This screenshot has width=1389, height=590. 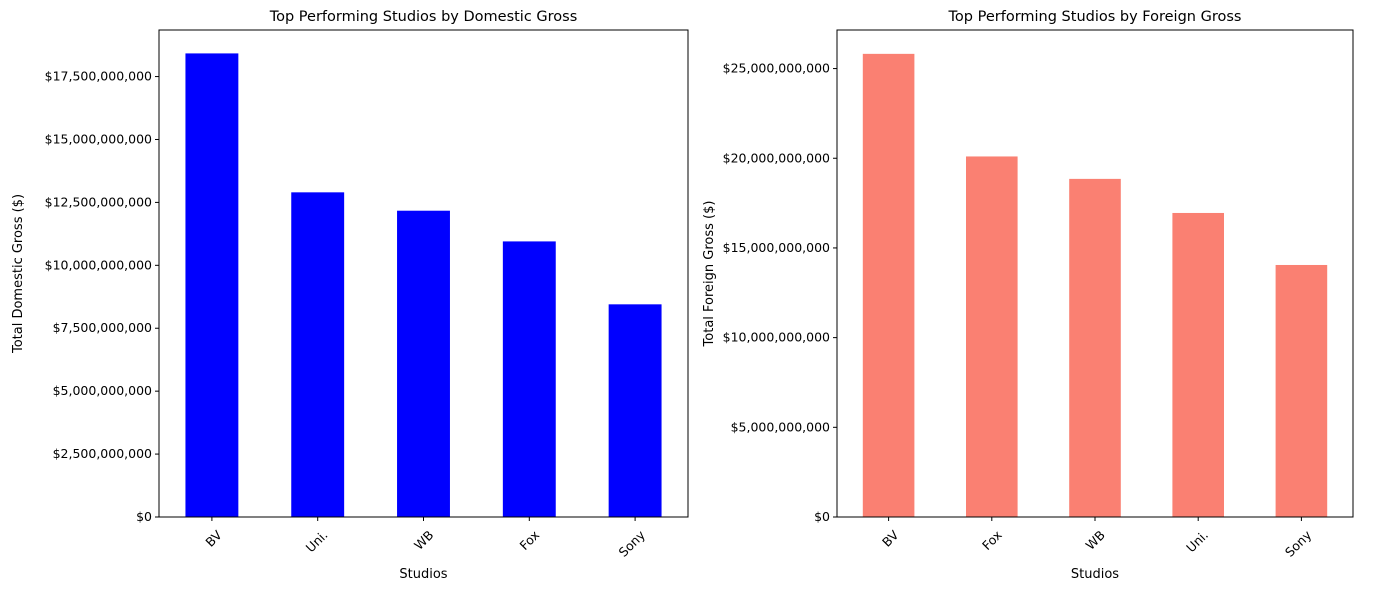 What do you see at coordinates (102, 327) in the screenshot?
I see `y-tick-label: $7,500,000,000` at bounding box center [102, 327].